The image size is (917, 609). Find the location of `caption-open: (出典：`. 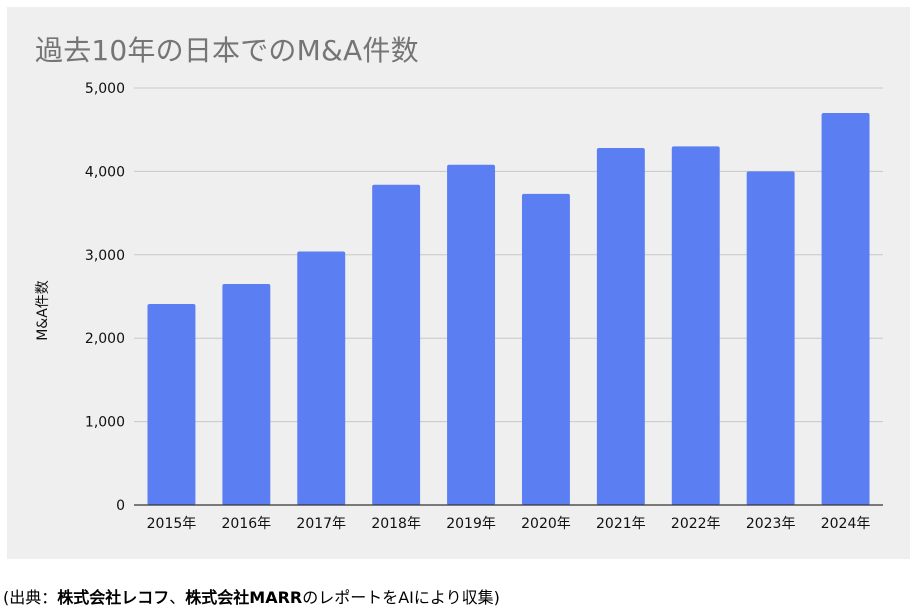

caption-open: (出典： is located at coordinates (30, 597).